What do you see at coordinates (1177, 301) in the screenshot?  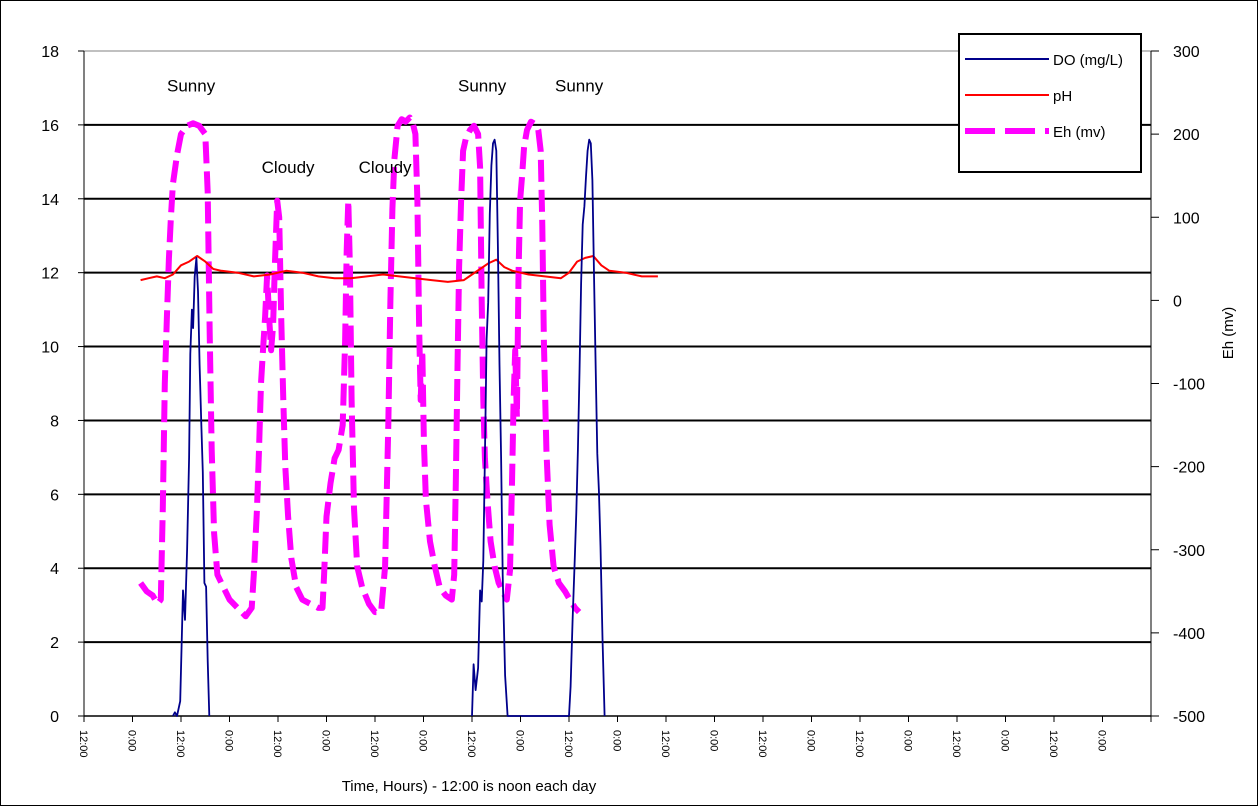 I see `y2-tick-label-5: 0` at bounding box center [1177, 301].